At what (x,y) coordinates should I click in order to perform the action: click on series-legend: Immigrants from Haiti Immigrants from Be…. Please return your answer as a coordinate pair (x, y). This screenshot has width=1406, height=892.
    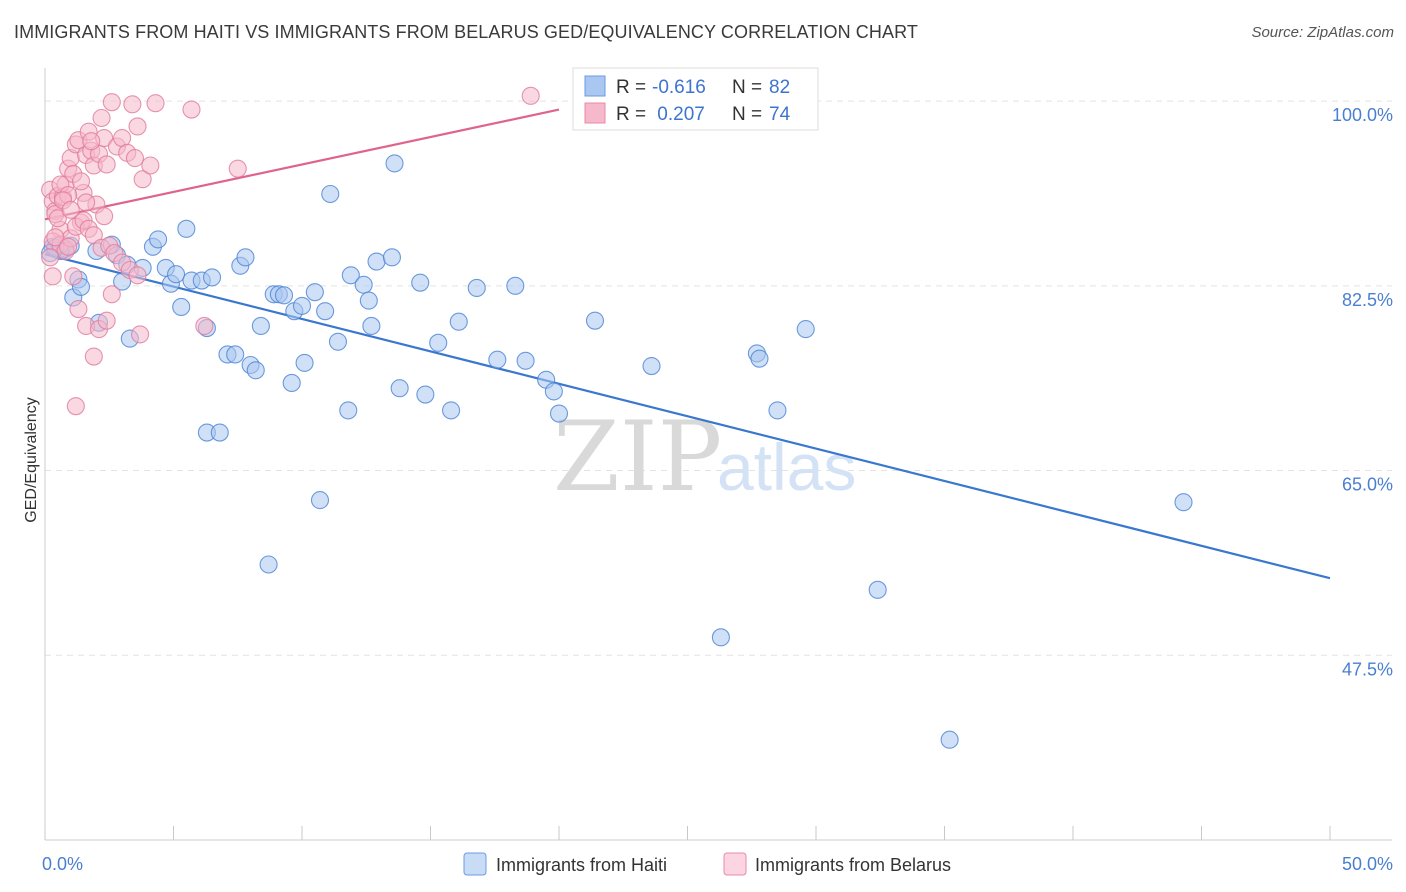
    Looking at the image, I should click on (707, 864).